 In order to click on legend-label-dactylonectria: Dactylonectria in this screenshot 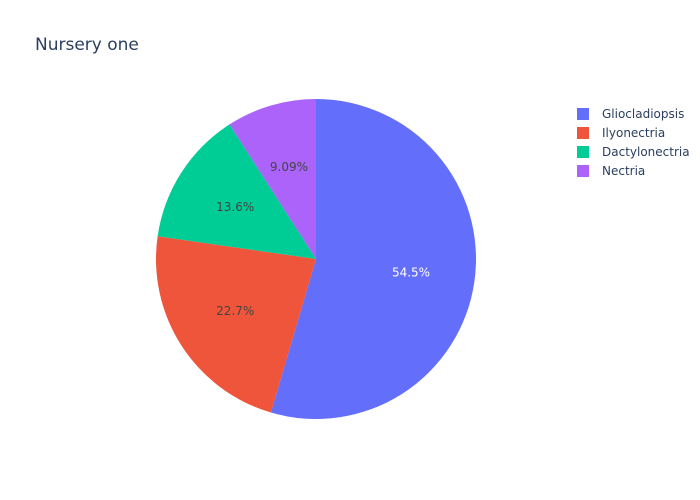, I will do `click(646, 152)`.